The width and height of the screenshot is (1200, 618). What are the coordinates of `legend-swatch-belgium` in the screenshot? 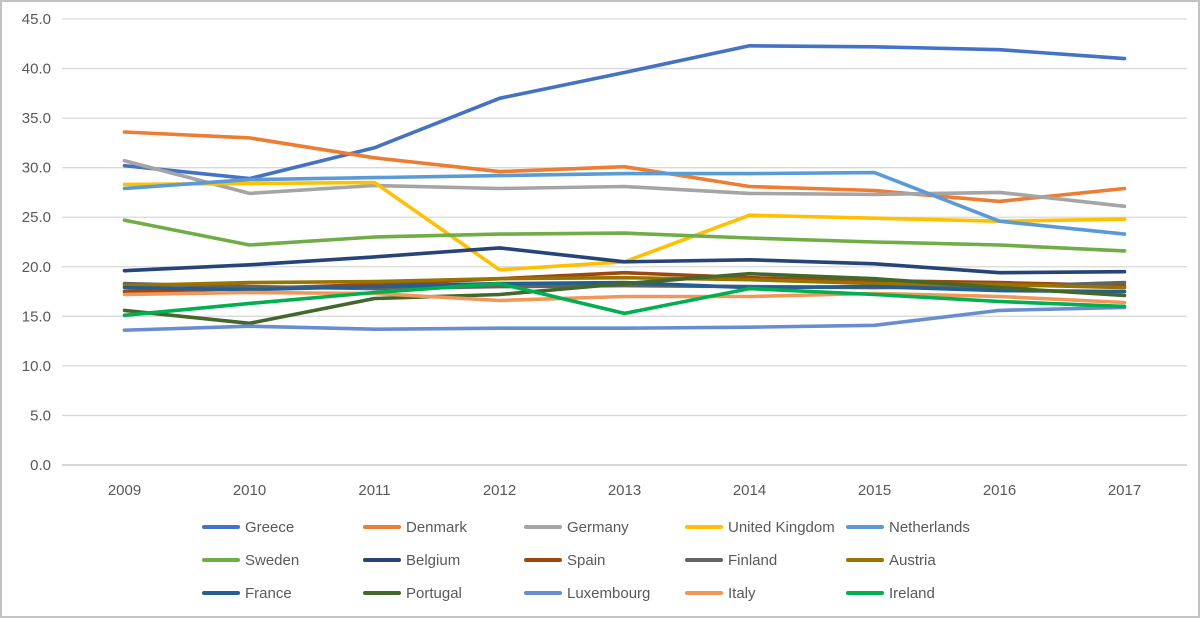 It's located at (382, 560).